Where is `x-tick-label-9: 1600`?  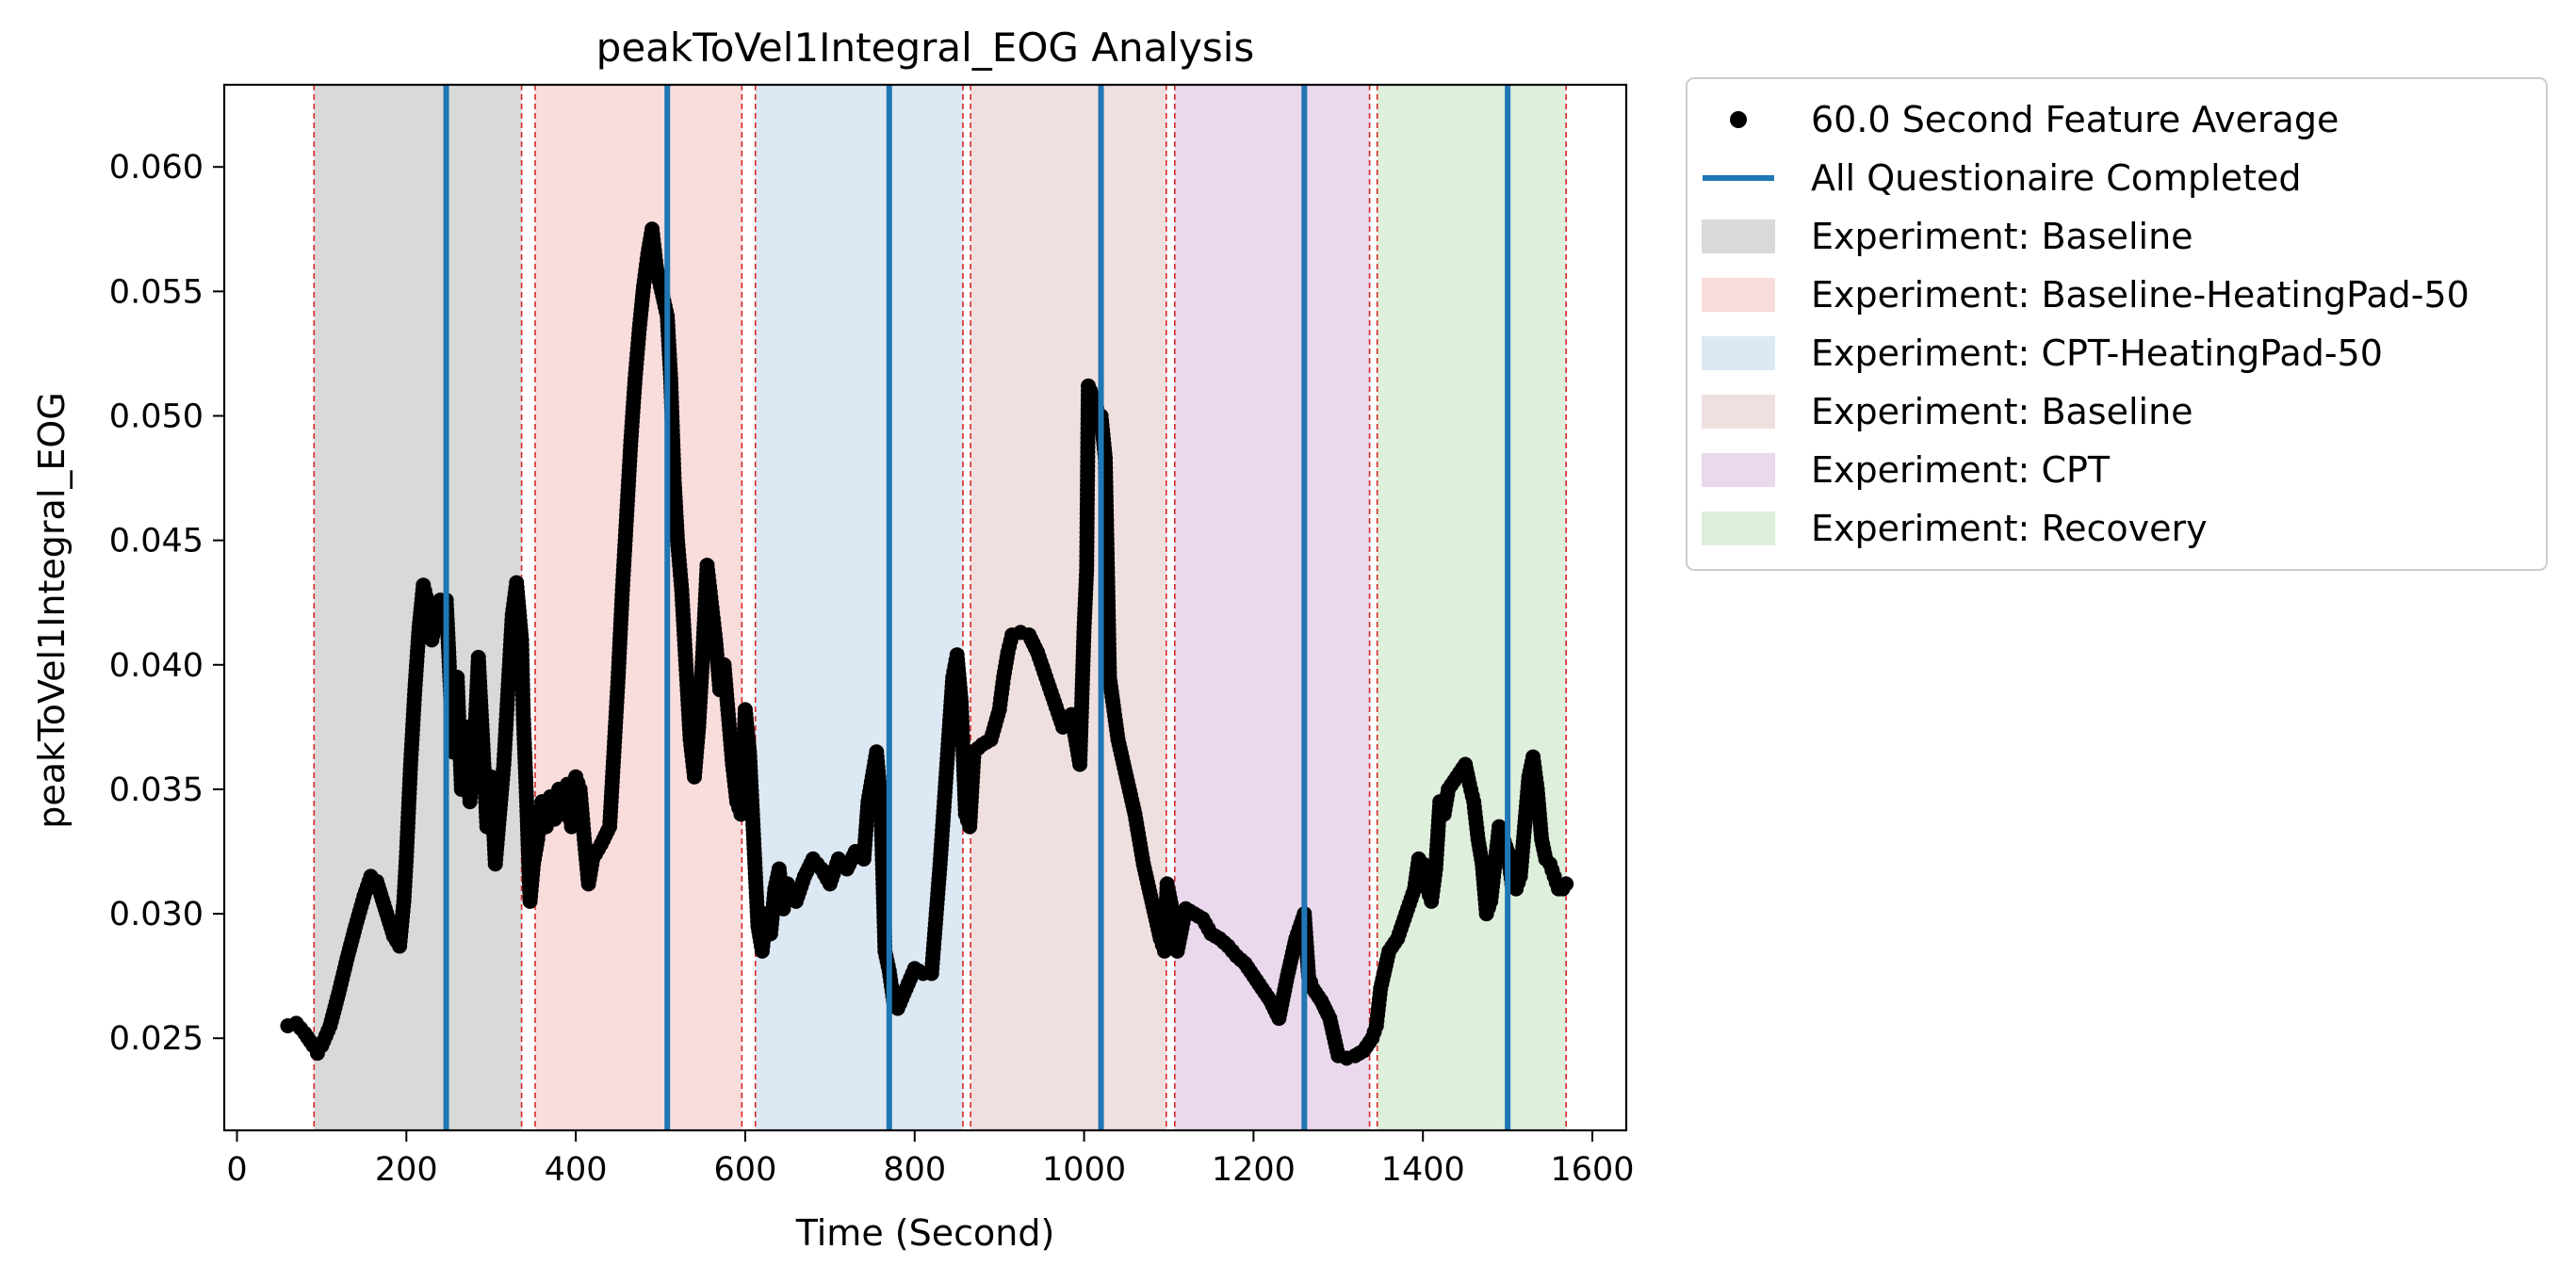
x-tick-label-9: 1600 is located at coordinates (1592, 1170).